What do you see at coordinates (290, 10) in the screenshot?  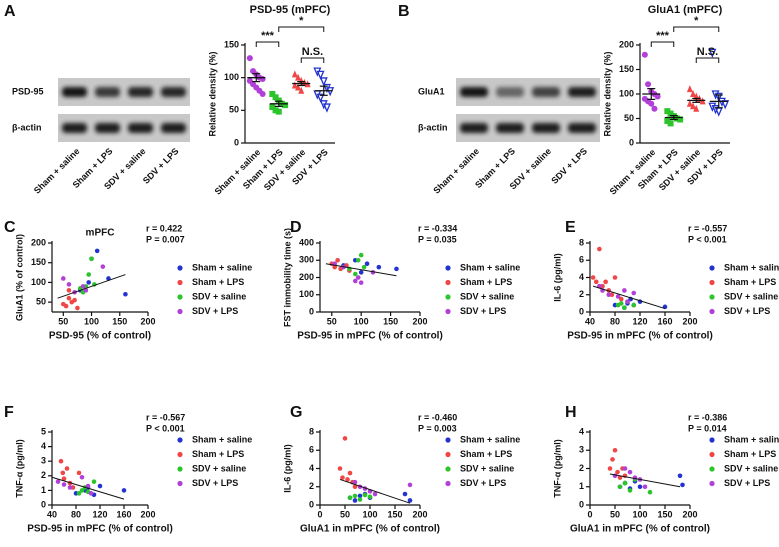 I see `chart-title: PSD-95 (mPFC)` at bounding box center [290, 10].